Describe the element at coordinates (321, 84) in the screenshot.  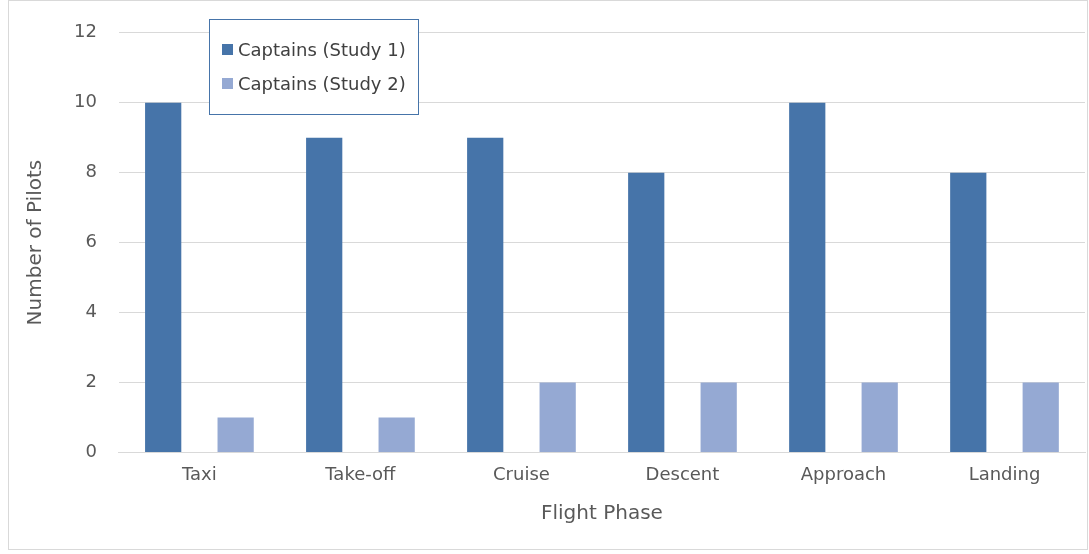
I see `legend-label: Captains (Study 2)` at that location.